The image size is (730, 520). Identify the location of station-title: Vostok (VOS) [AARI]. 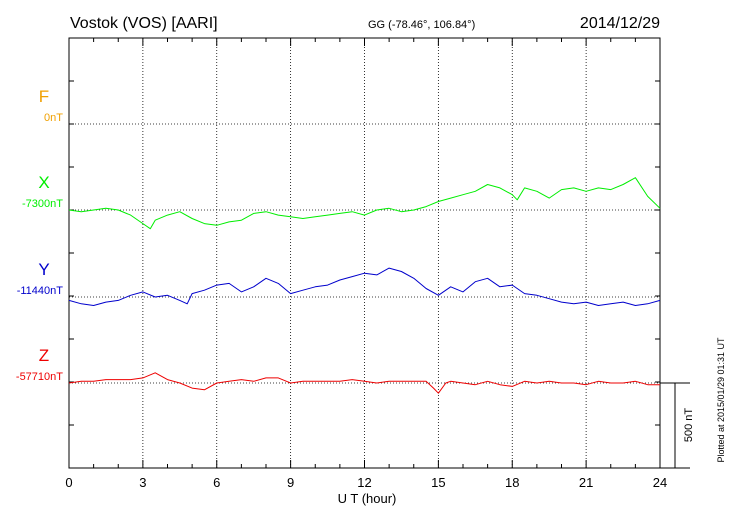
(144, 23).